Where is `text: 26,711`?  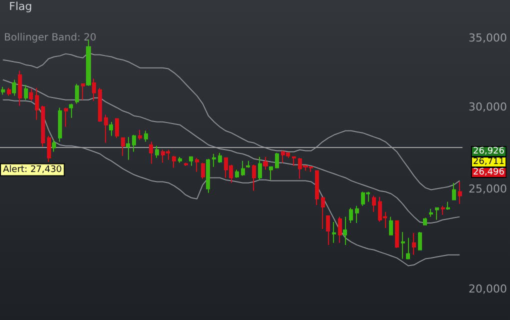 text: 26,711 is located at coordinates (488, 162).